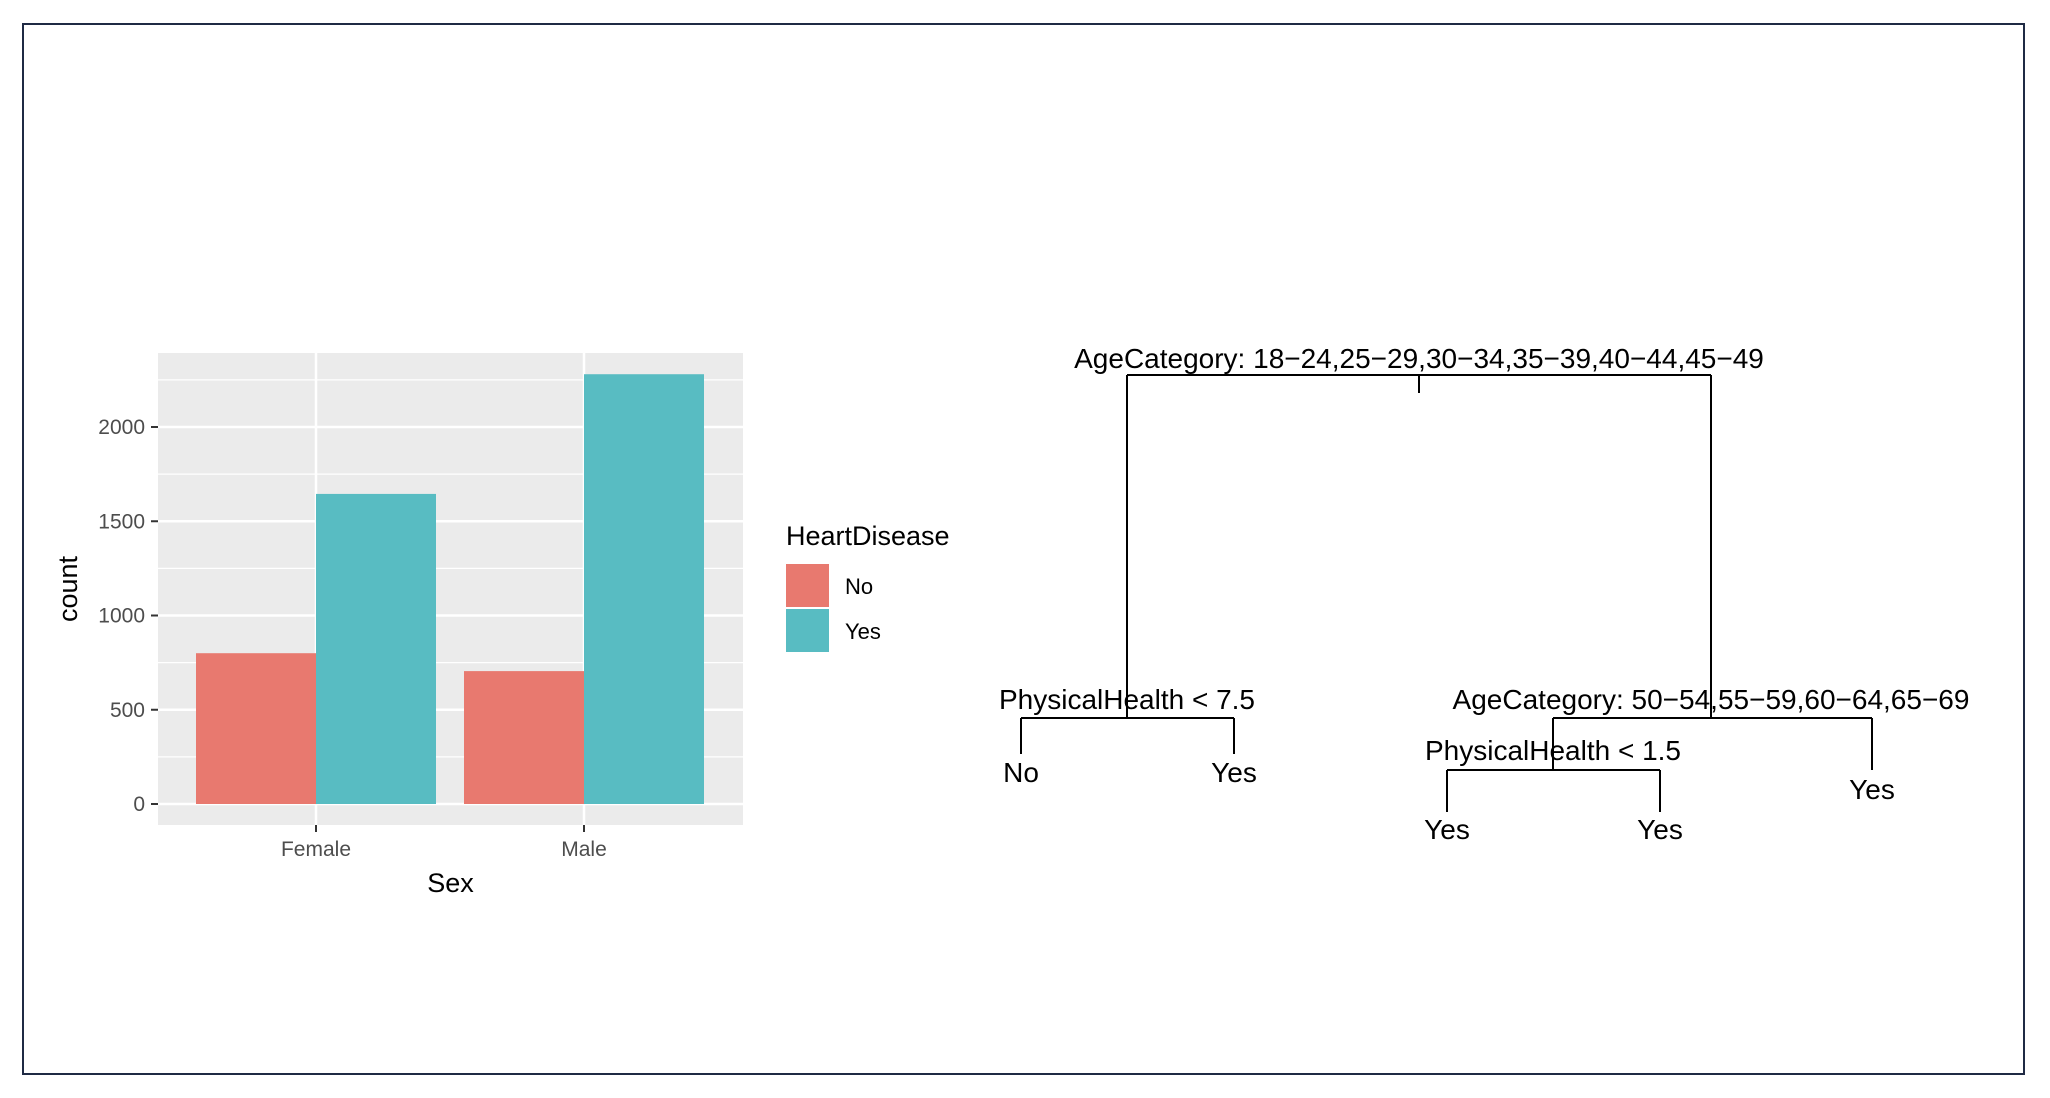  I want to click on y-axis: 0 500 1000 1500 2000, so click(128, 616).